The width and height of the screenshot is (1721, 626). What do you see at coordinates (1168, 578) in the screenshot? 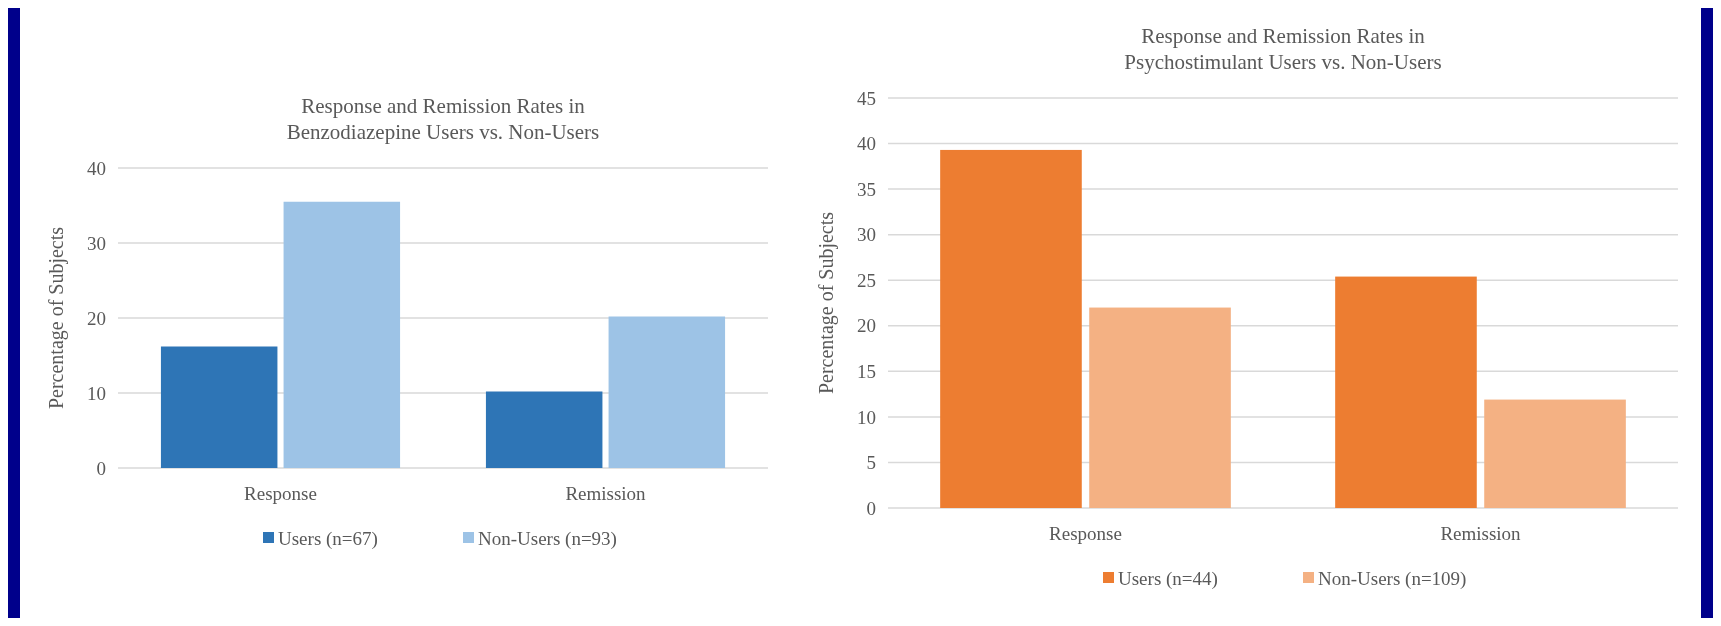
I see `legend-label: Users (n=44)` at bounding box center [1168, 578].